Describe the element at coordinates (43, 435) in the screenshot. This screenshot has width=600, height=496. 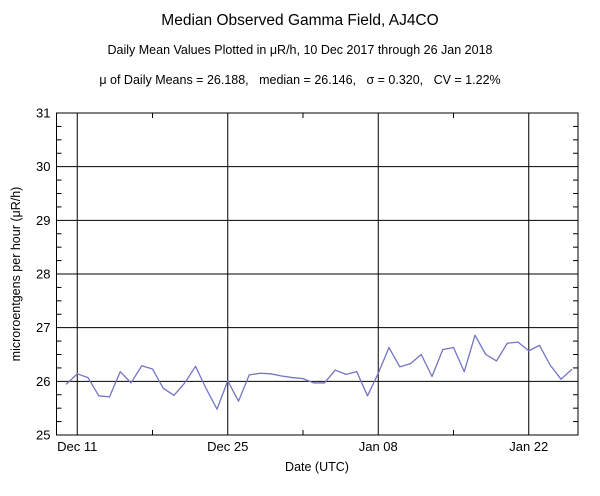
I see `y-tick-label: 25` at that location.